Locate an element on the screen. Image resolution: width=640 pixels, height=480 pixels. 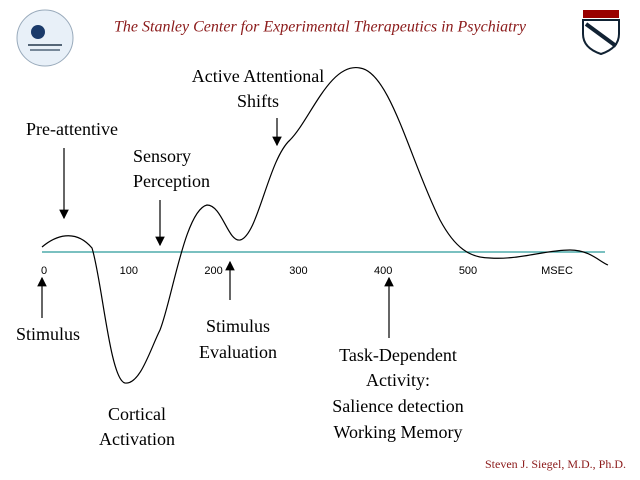
label: Active Attentional is located at coordinates (258, 76).